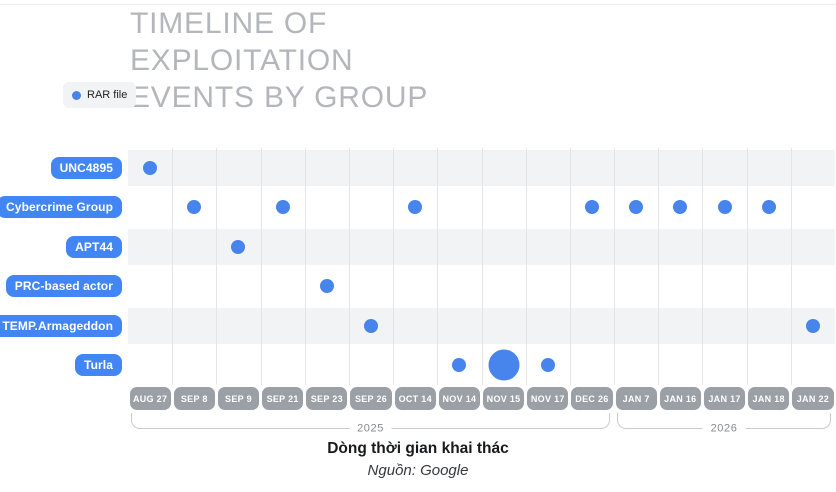 The width and height of the screenshot is (836, 492). Describe the element at coordinates (94, 246) in the screenshot. I see `group-label-pill: APT44` at that location.